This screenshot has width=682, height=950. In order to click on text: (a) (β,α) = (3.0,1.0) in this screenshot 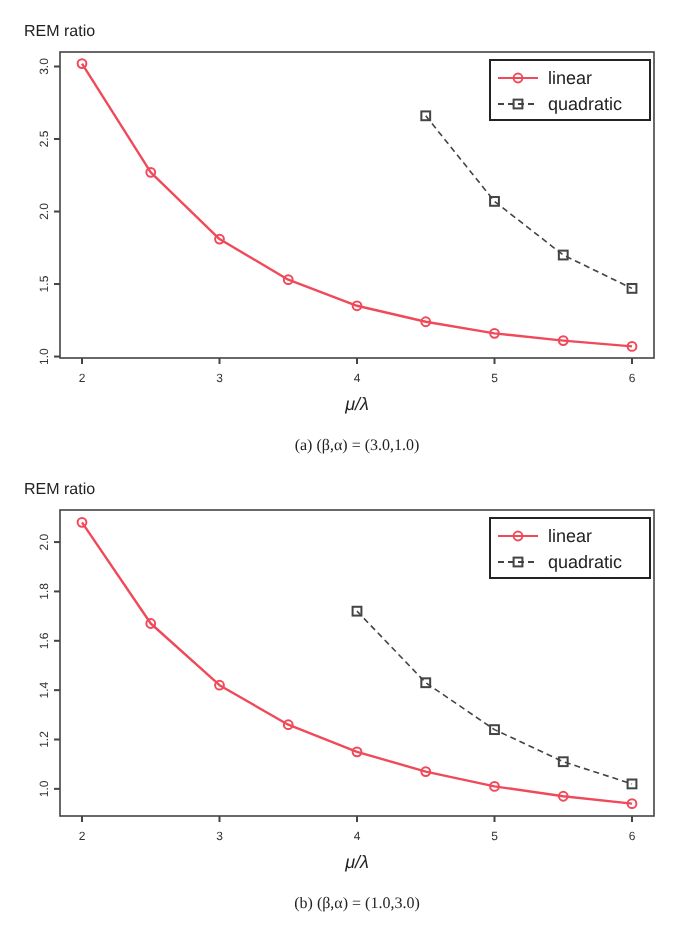, I will do `click(357, 445)`.